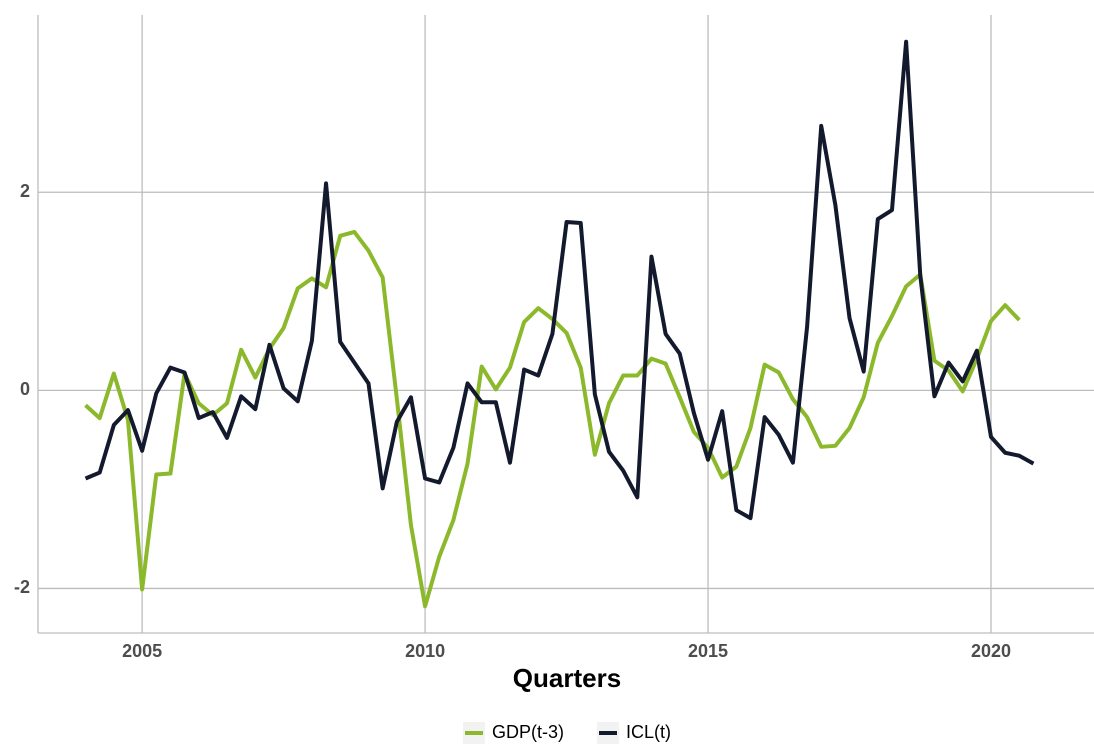 This screenshot has height=746, width=1094. What do you see at coordinates (25, 389) in the screenshot?
I see `y-tick-label: 0` at bounding box center [25, 389].